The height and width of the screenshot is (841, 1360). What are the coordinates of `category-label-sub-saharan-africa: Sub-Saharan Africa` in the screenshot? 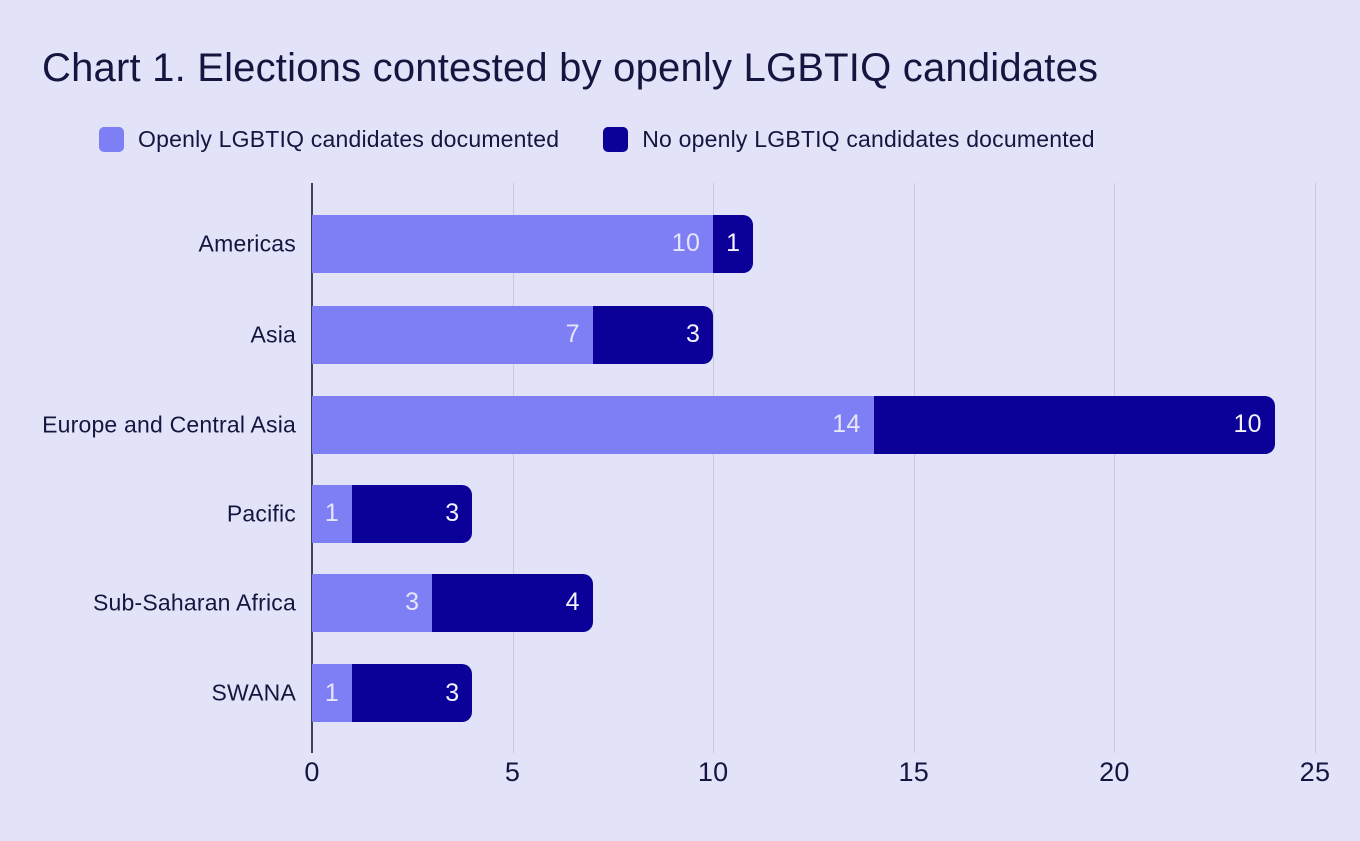 It's located at (194, 601).